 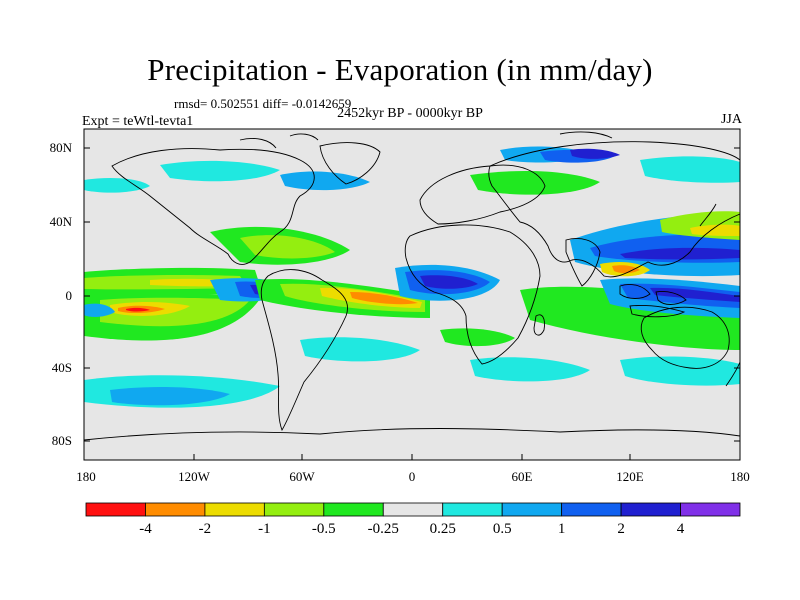 I want to click on colorbar-label: -2, so click(x=205, y=529).